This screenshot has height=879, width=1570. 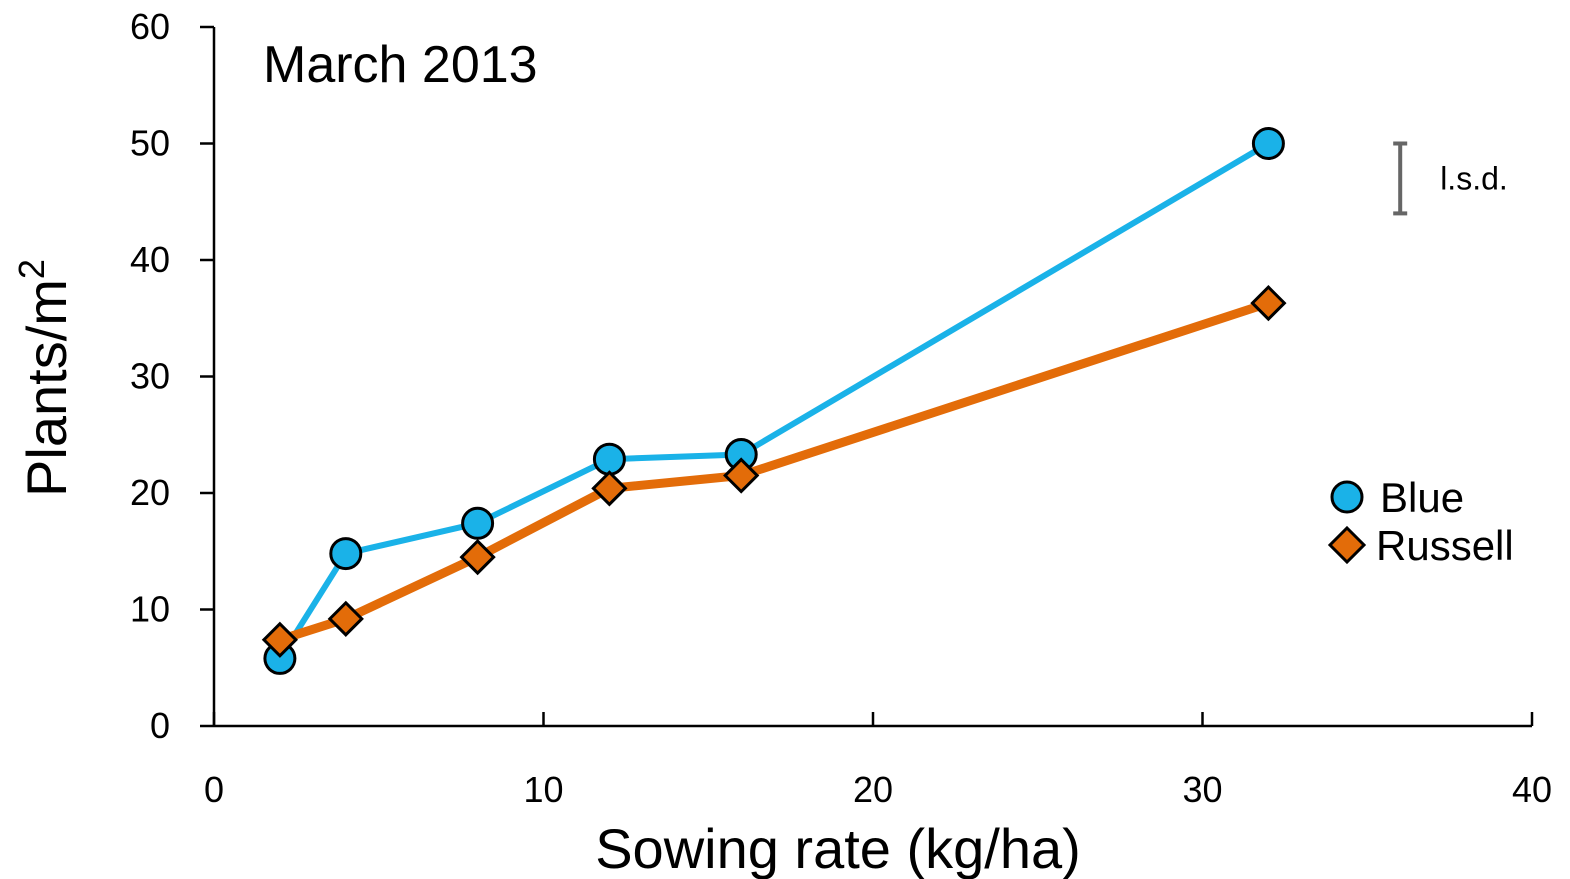 I want to click on lsd-bar: l.s.d., so click(x=1450, y=178).